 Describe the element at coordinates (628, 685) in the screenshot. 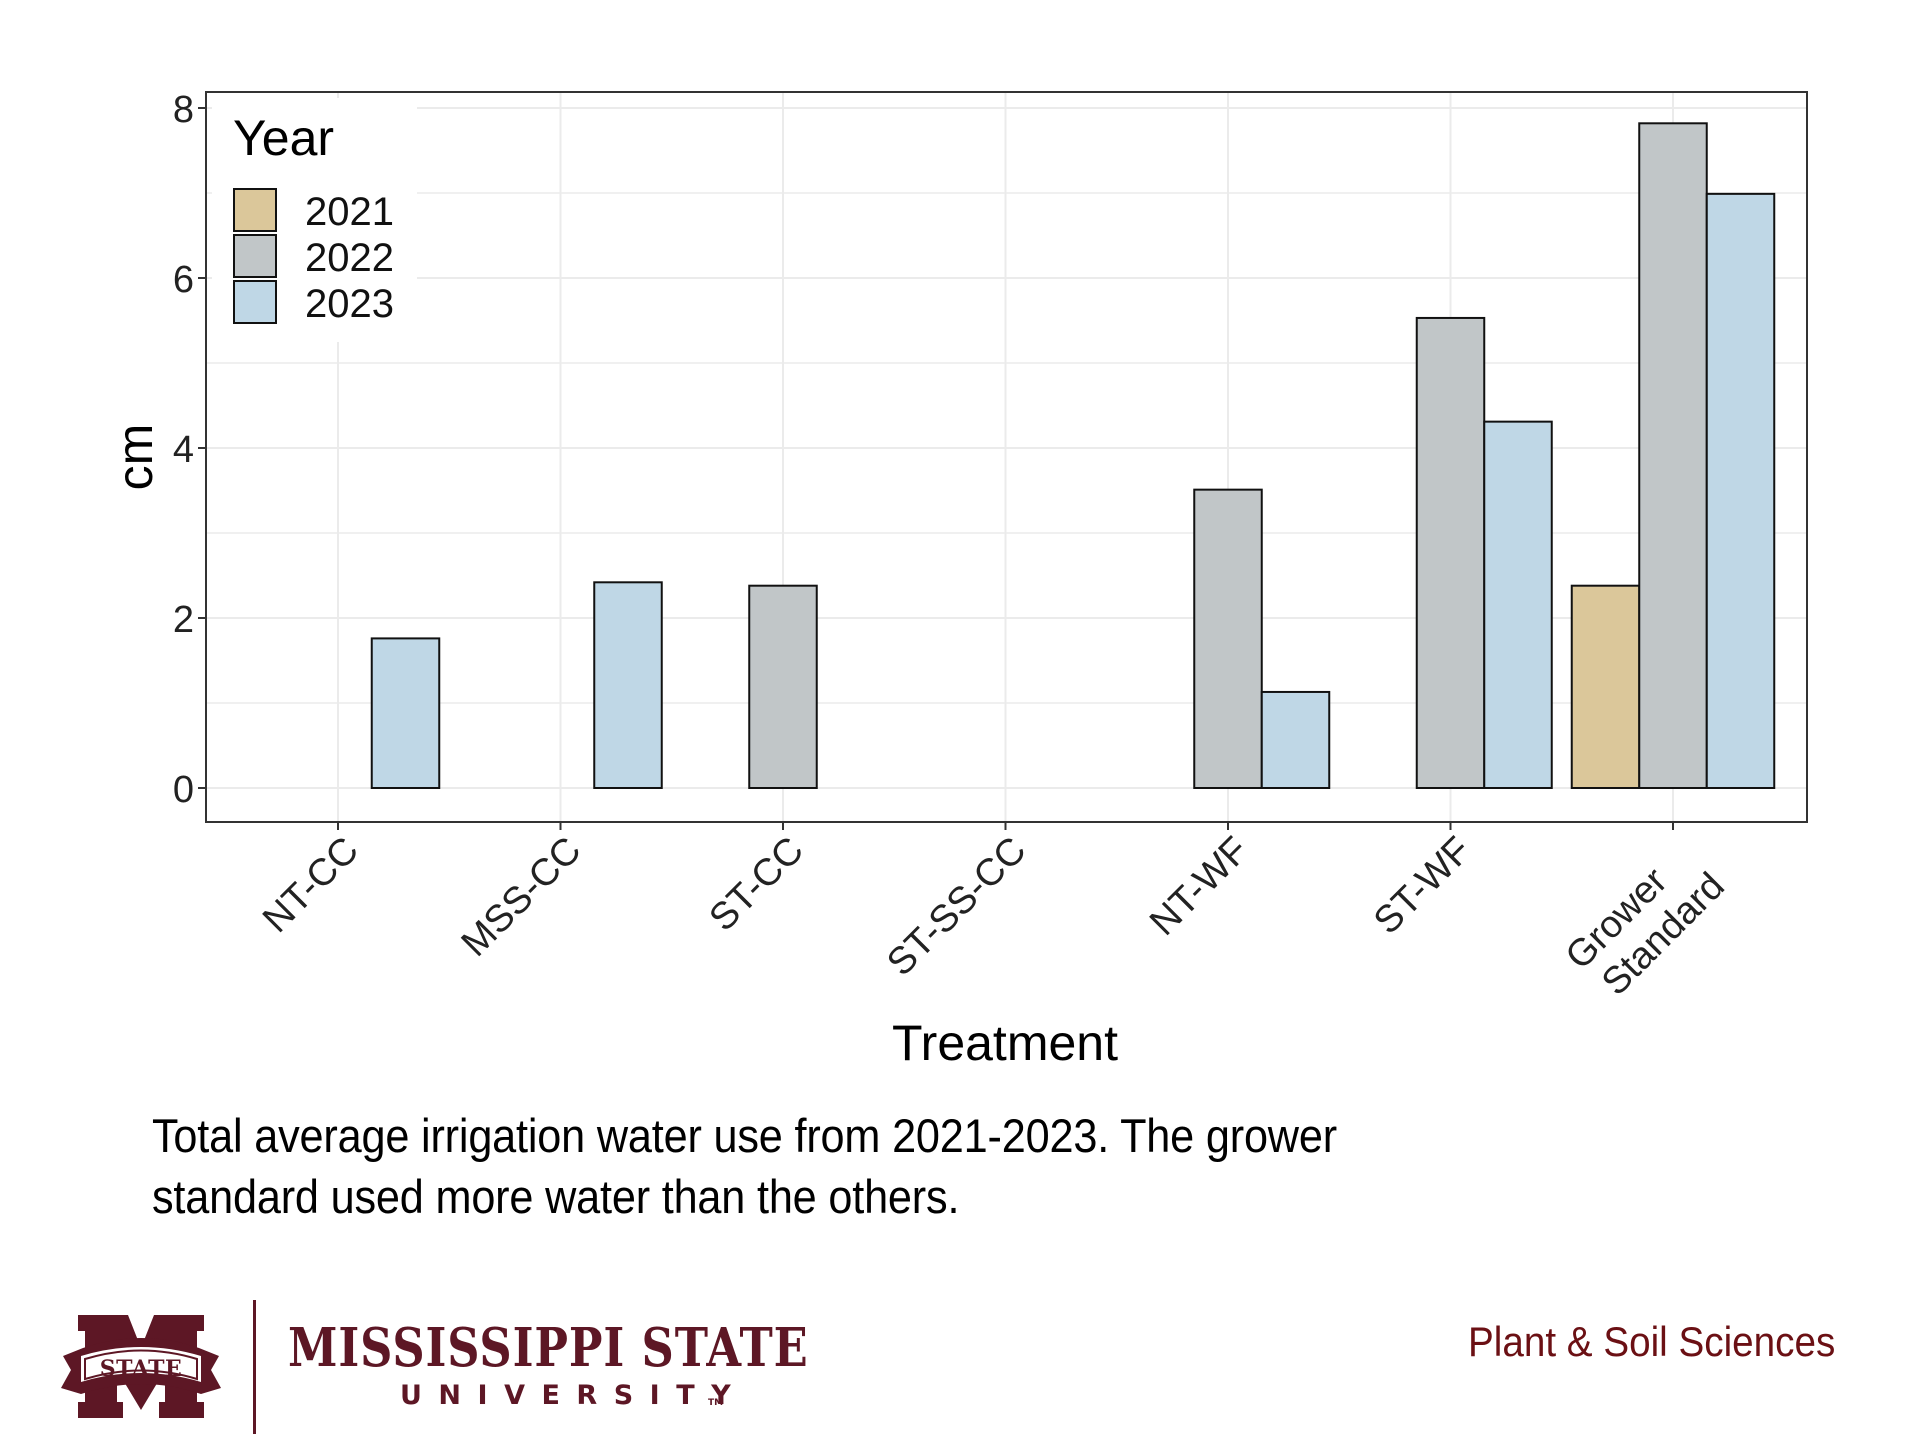

I see `bar-2023-mss-cc` at that location.